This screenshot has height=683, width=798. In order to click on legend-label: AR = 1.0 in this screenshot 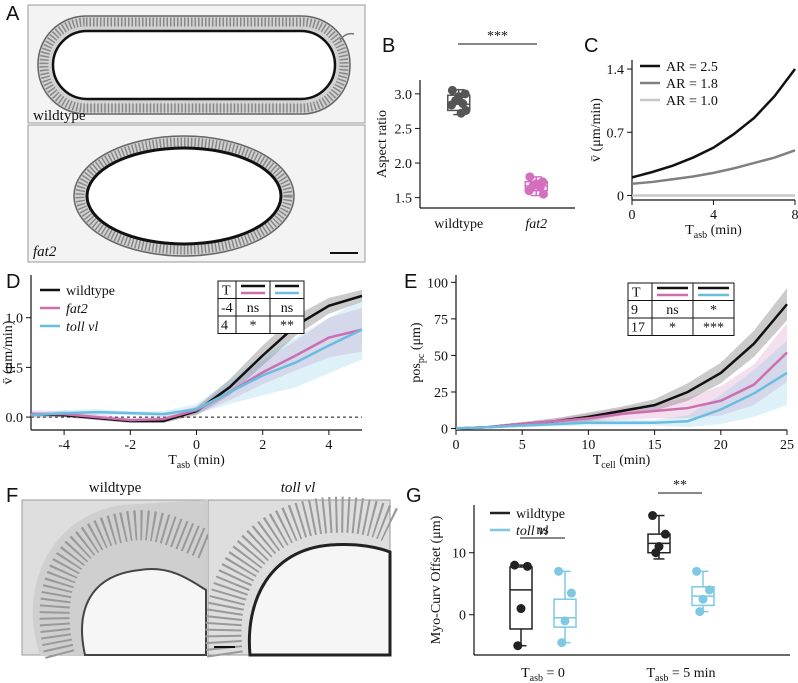, I will do `click(692, 101)`.